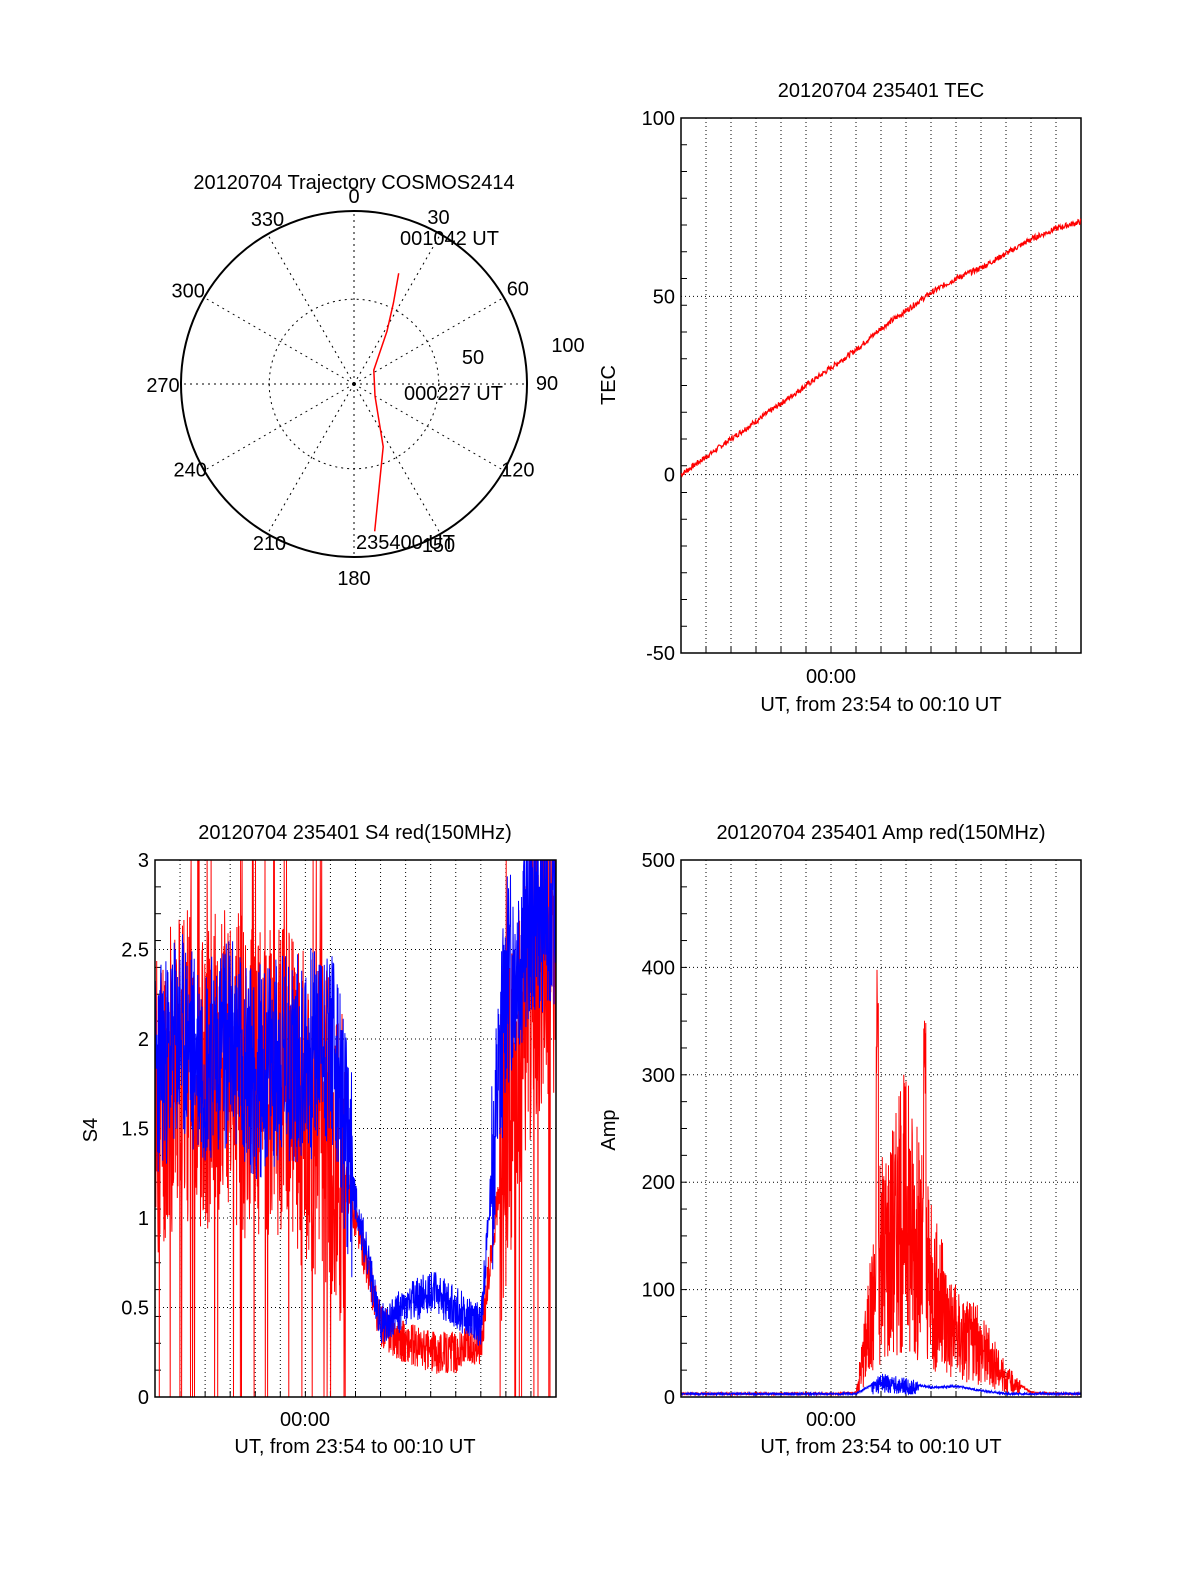  What do you see at coordinates (353, 183) in the screenshot?
I see `polar-title: 20120704 Trajectory COSMOS2414` at bounding box center [353, 183].